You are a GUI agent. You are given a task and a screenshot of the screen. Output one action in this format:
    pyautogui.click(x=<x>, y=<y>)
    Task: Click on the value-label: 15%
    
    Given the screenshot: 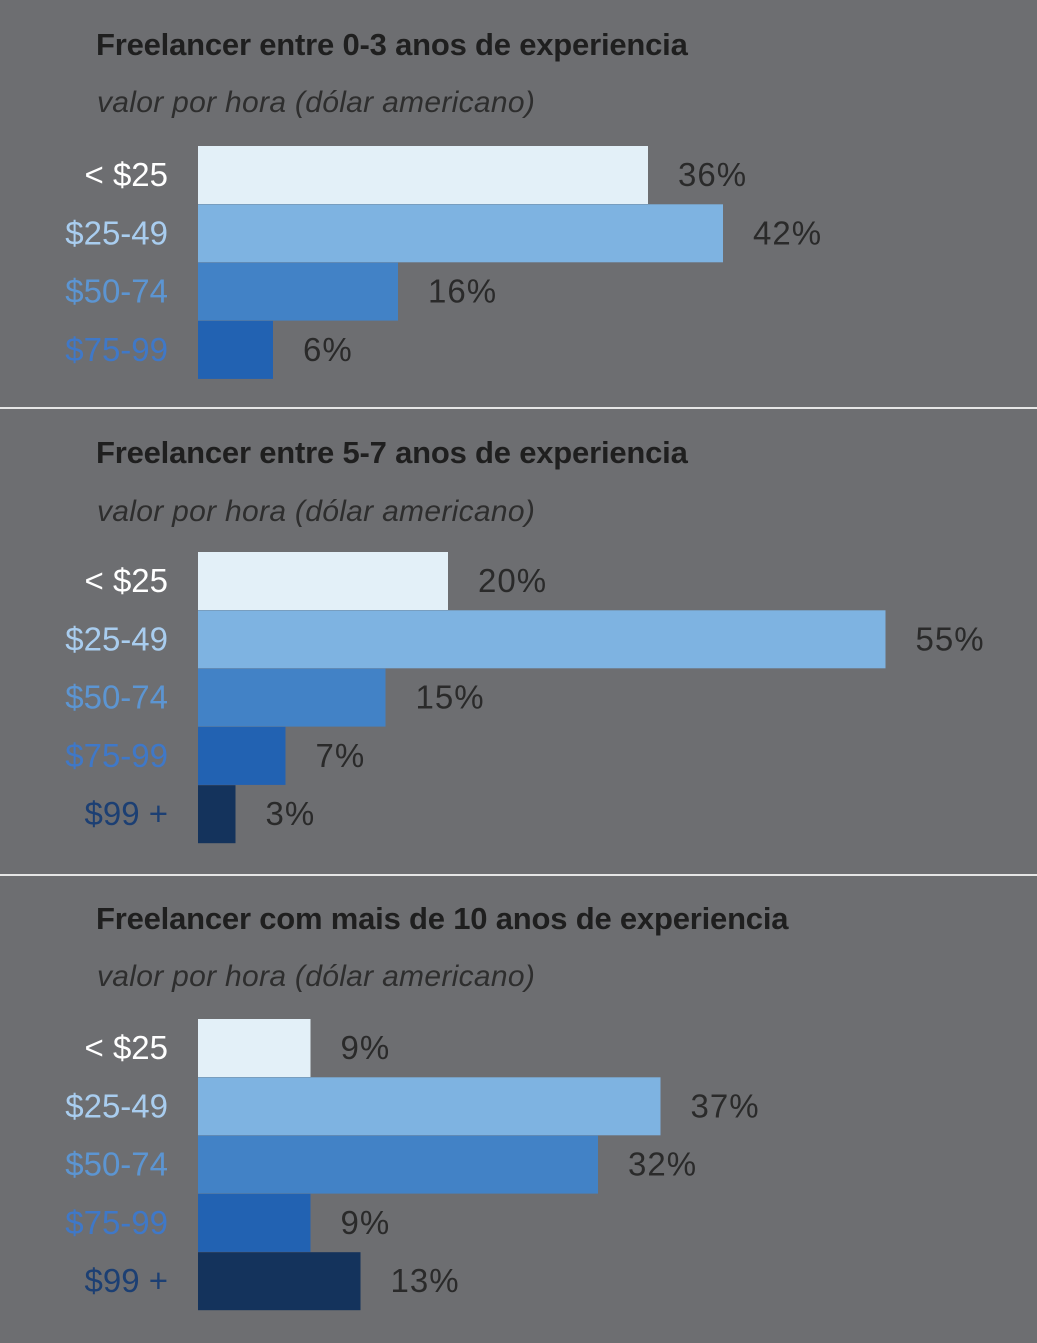 What is the action you would take?
    pyautogui.click(x=450, y=697)
    